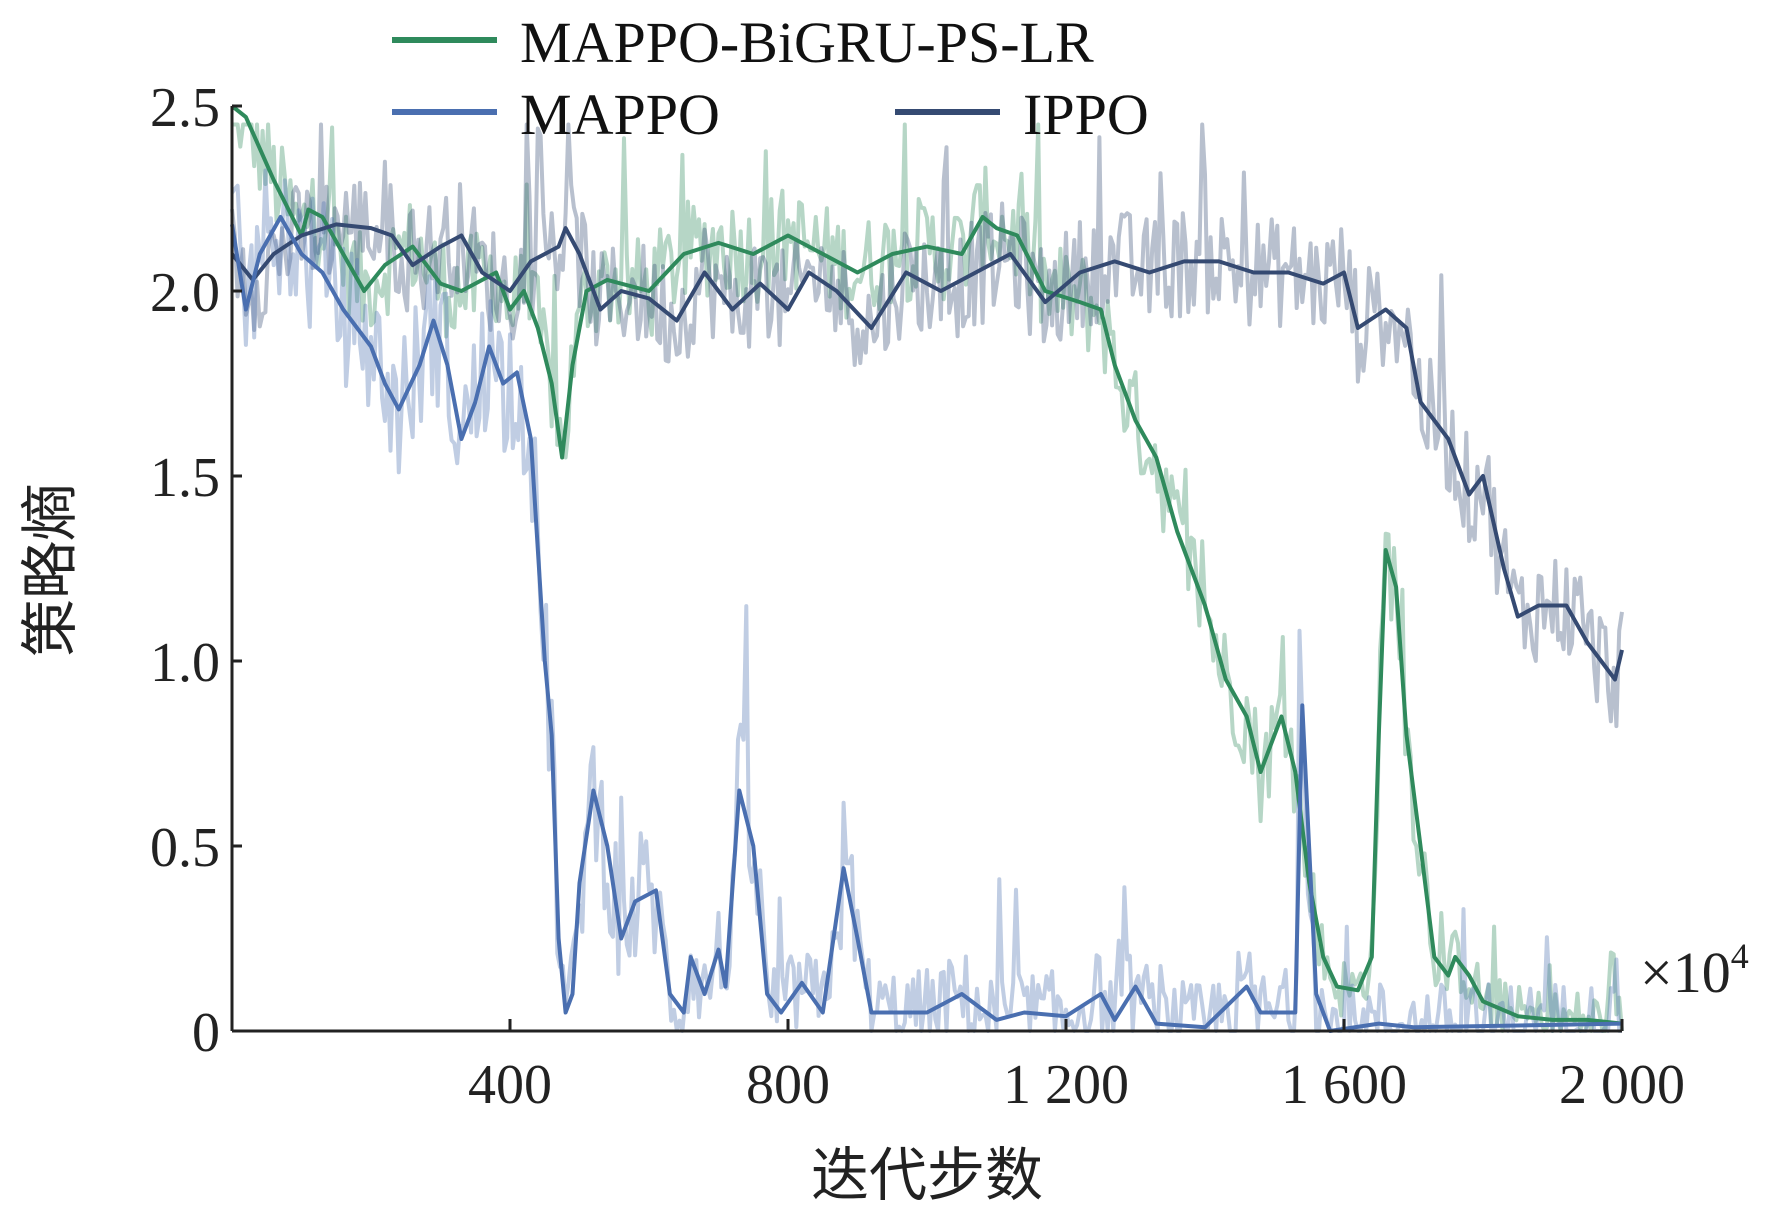  What do you see at coordinates (185, 108) in the screenshot?
I see `y-tick-label: 2.5` at bounding box center [185, 108].